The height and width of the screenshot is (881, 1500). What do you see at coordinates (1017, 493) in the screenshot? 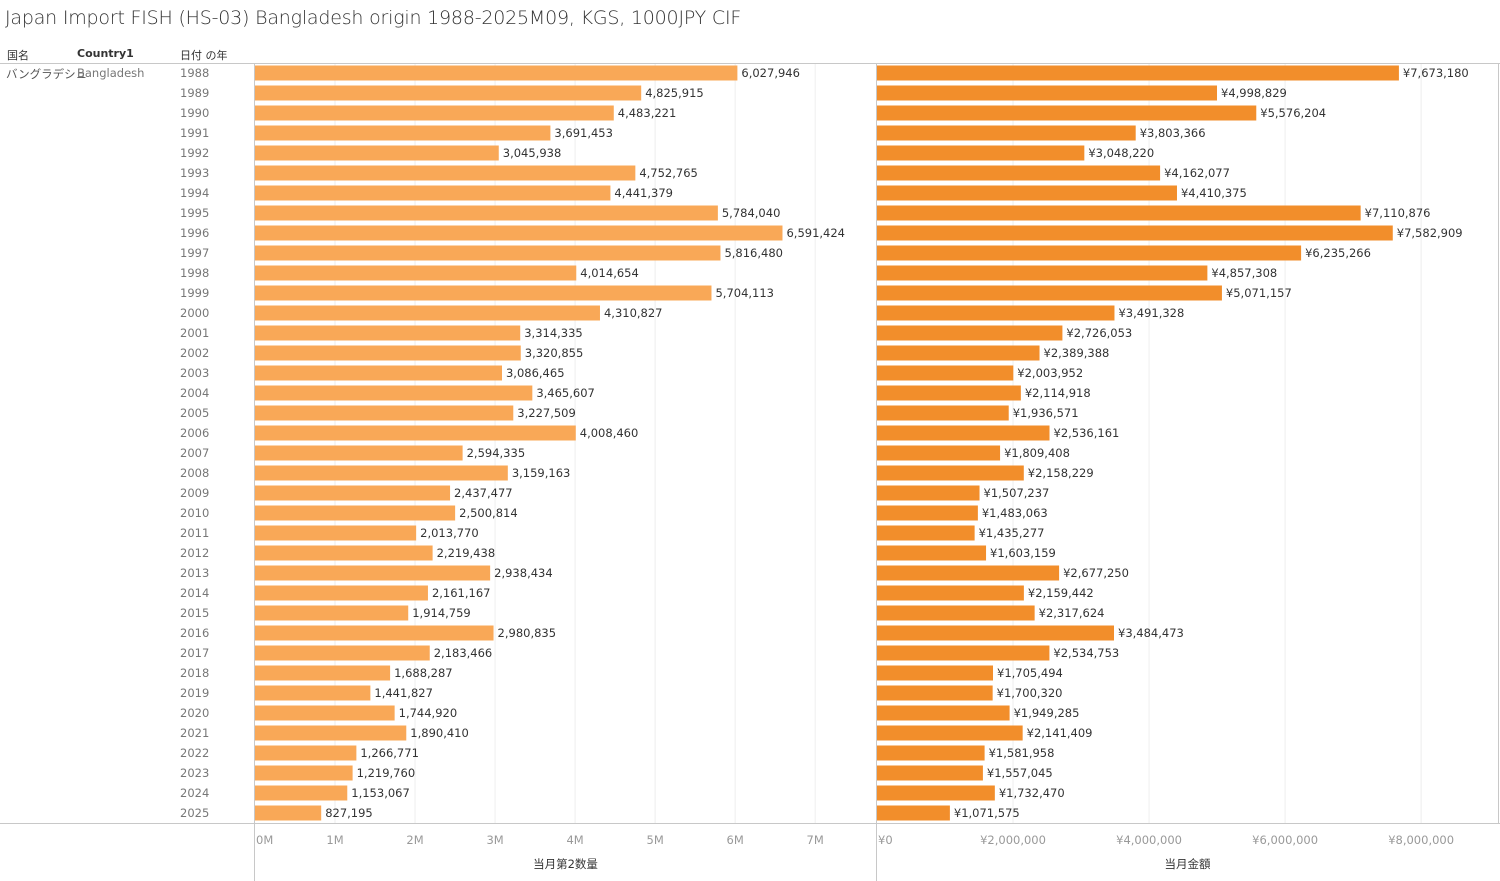
I see `value-data-label: ¥1,507,237` at bounding box center [1017, 493].